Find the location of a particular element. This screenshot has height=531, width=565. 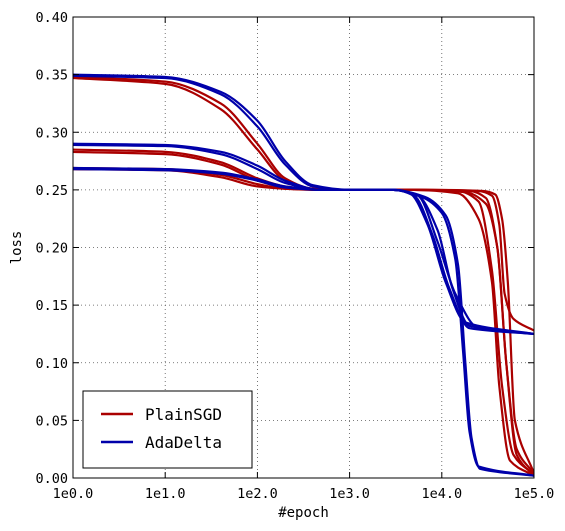

y-tick-label: 0.20 is located at coordinates (51, 249).